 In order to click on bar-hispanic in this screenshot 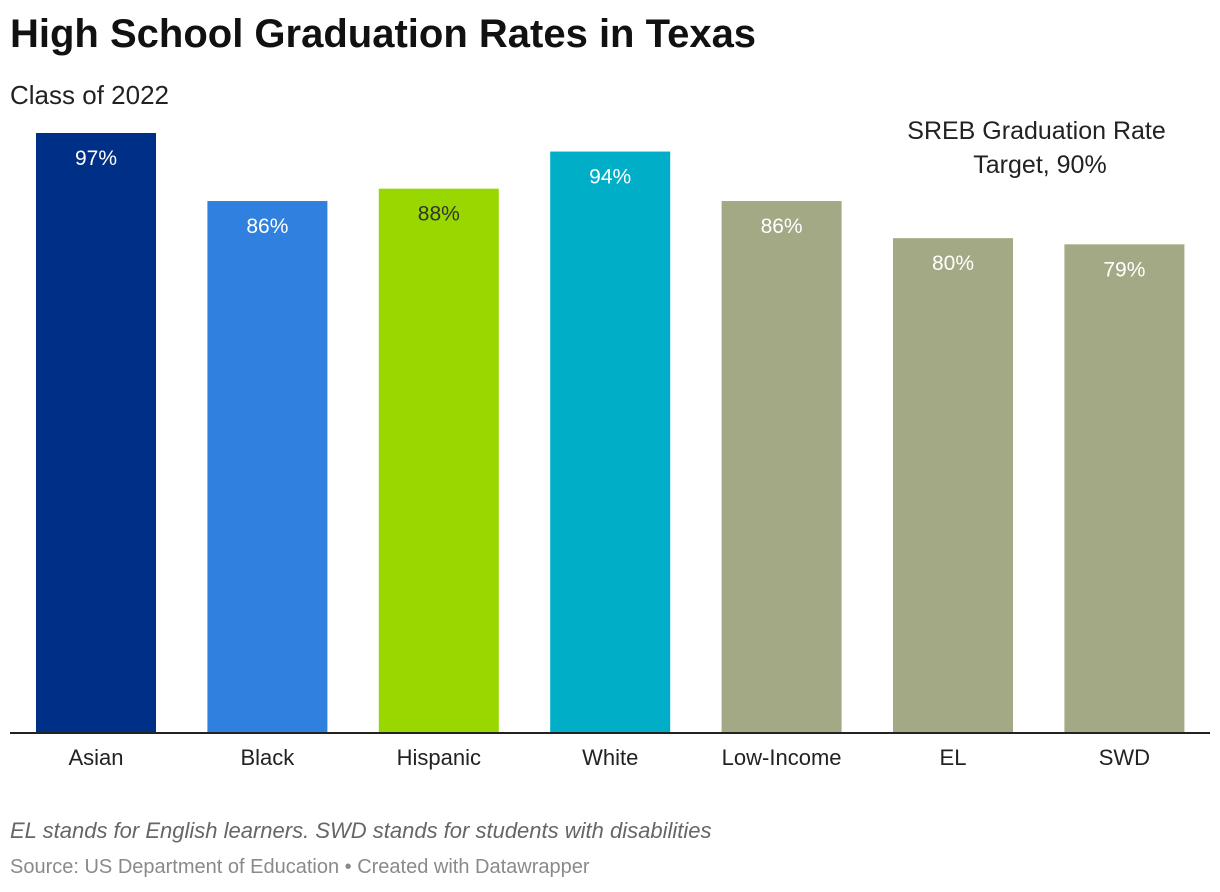, I will do `click(438, 460)`.